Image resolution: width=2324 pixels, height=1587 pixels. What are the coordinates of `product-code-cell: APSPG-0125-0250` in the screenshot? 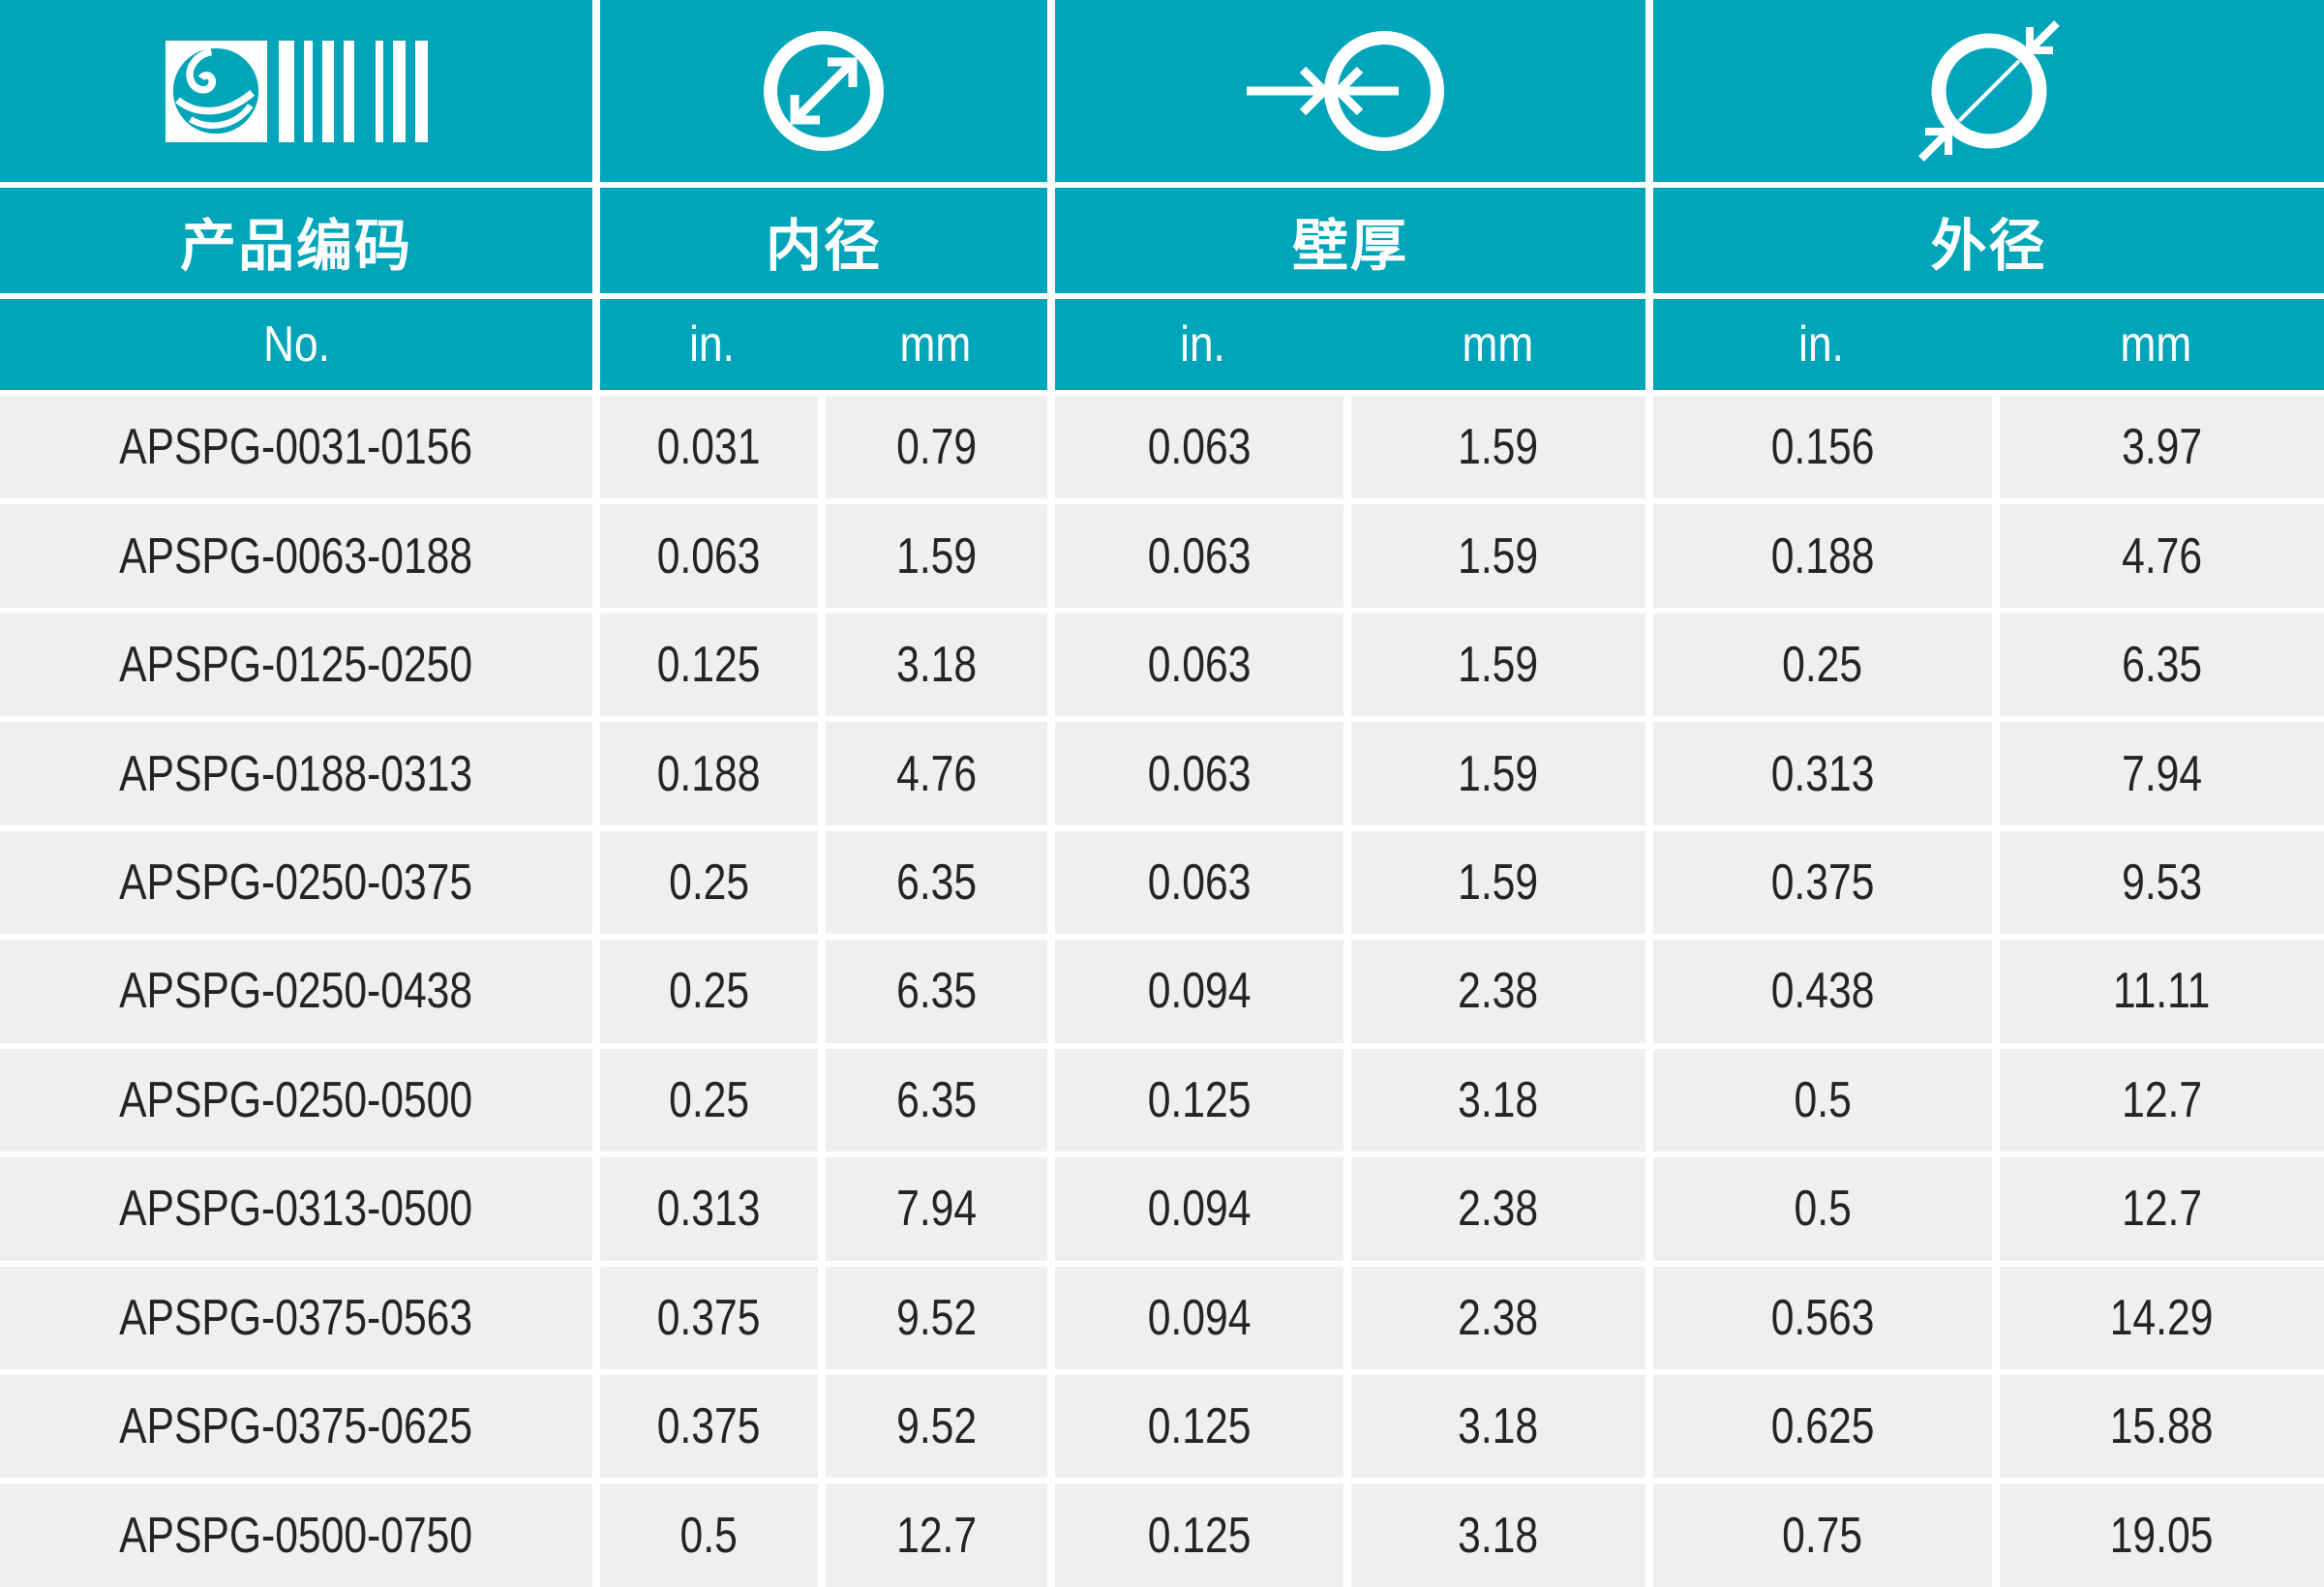 It's located at (296, 665).